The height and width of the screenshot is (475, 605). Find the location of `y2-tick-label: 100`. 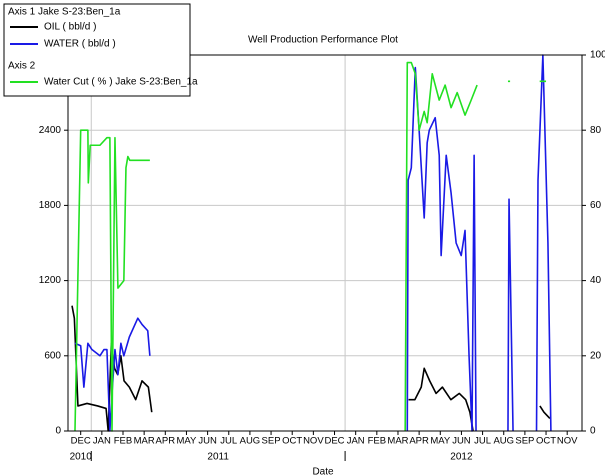

y2-tick-label: 100 is located at coordinates (597, 55).